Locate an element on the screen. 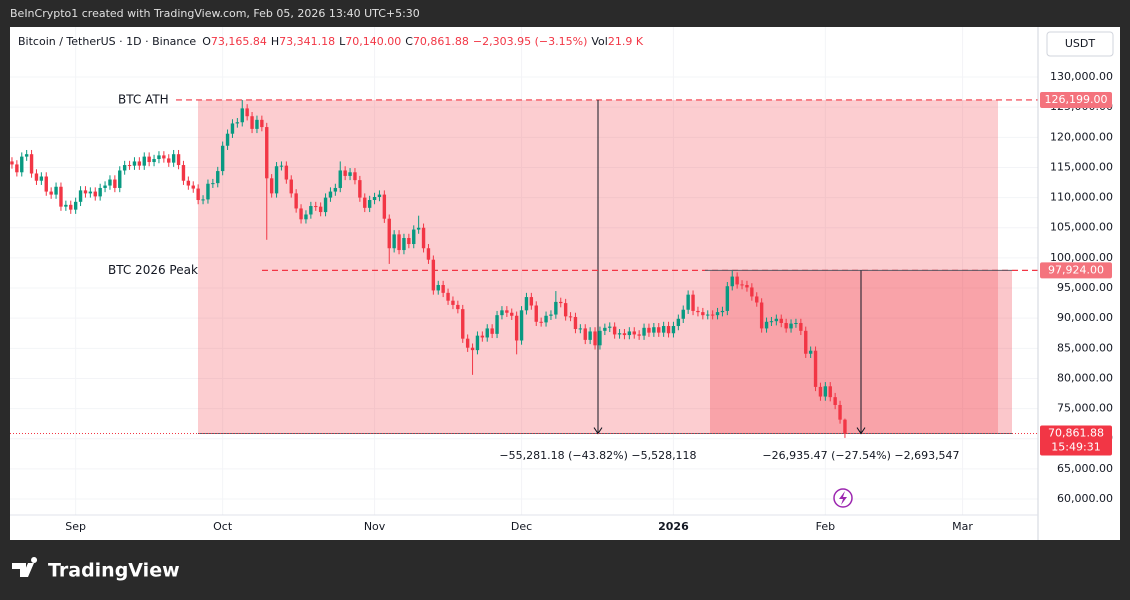 The image size is (1130, 600). currency-button is located at coordinates (1080, 44).